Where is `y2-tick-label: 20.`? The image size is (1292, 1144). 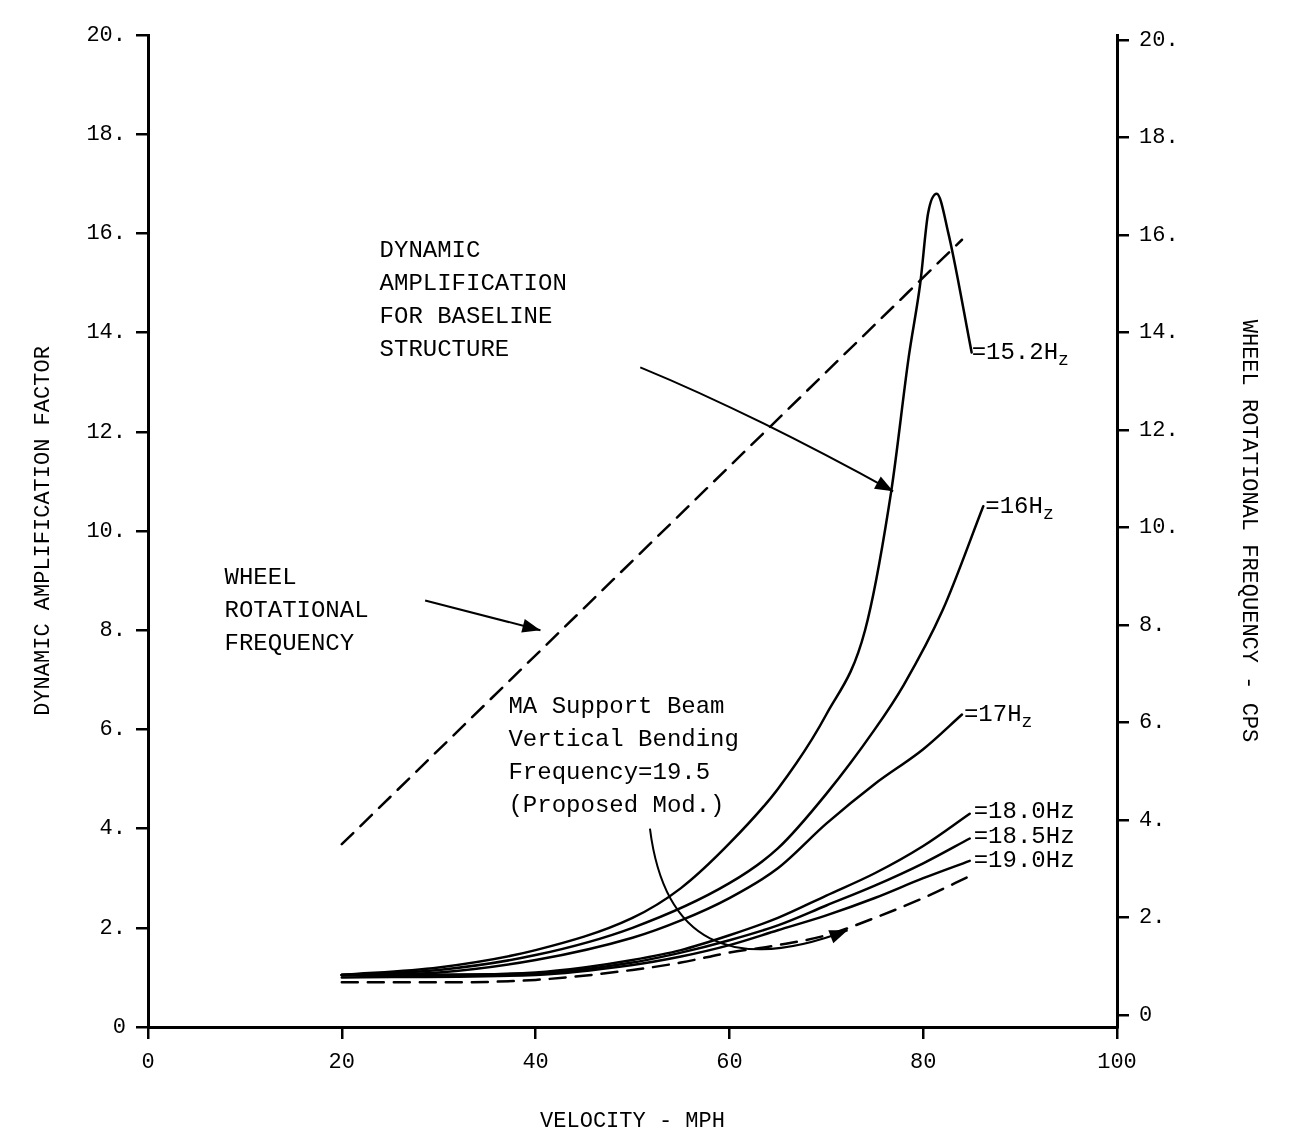
y2-tick-label: 20. is located at coordinates (1159, 40).